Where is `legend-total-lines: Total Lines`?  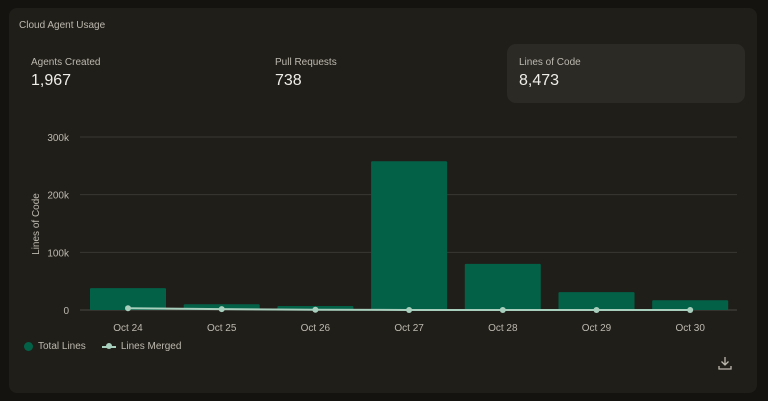
legend-total-lines: Total Lines is located at coordinates (55, 346).